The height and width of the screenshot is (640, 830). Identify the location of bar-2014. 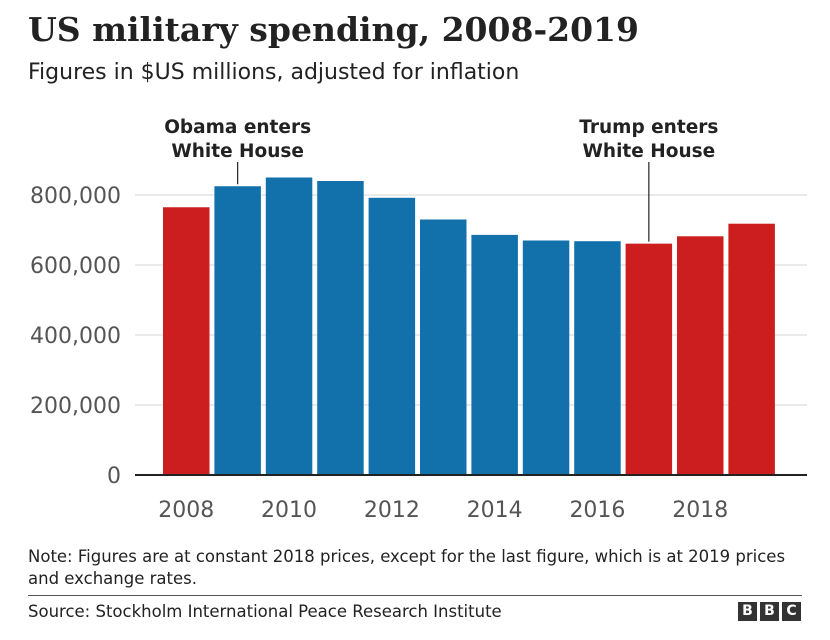
(494, 354).